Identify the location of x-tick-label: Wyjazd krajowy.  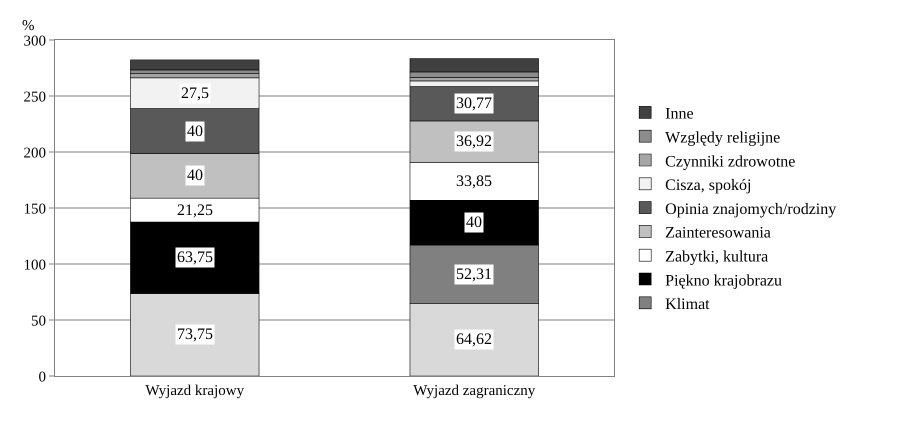
(195, 391).